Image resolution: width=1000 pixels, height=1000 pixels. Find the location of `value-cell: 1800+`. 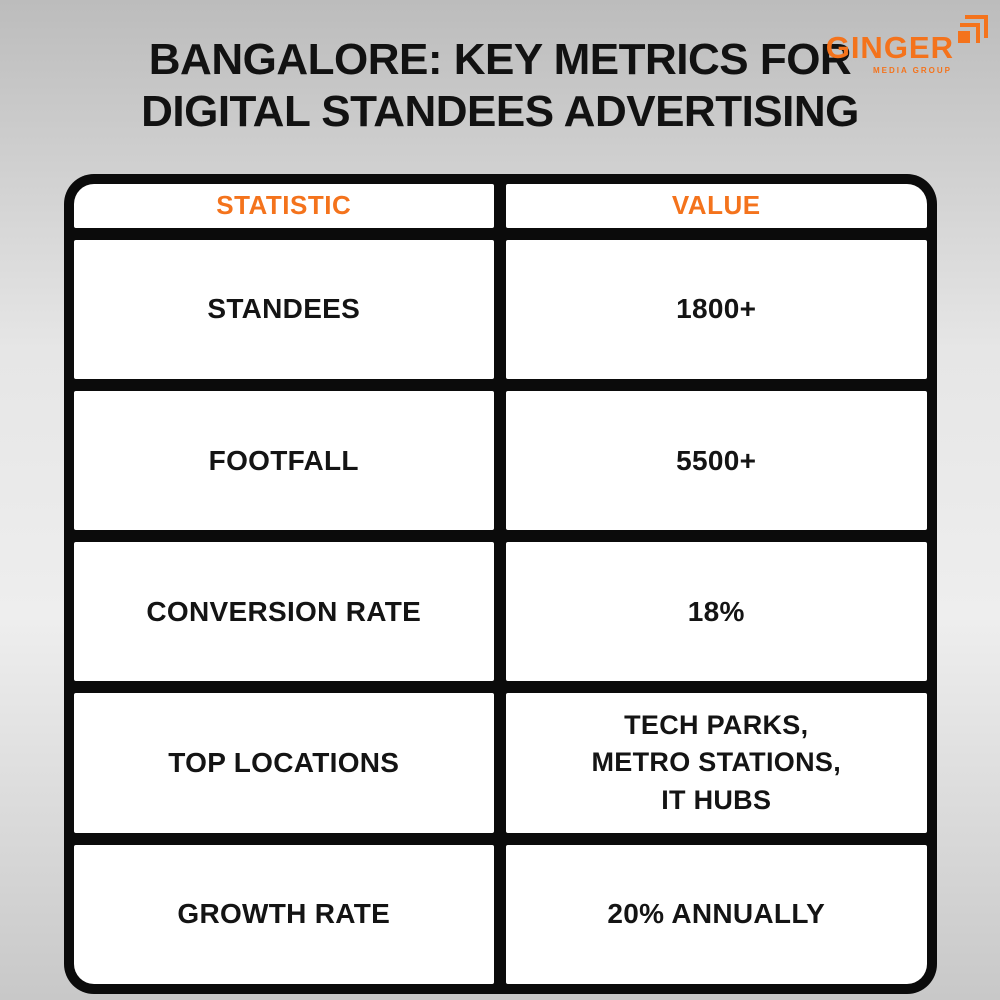

value-cell: 1800+ is located at coordinates (716, 309).